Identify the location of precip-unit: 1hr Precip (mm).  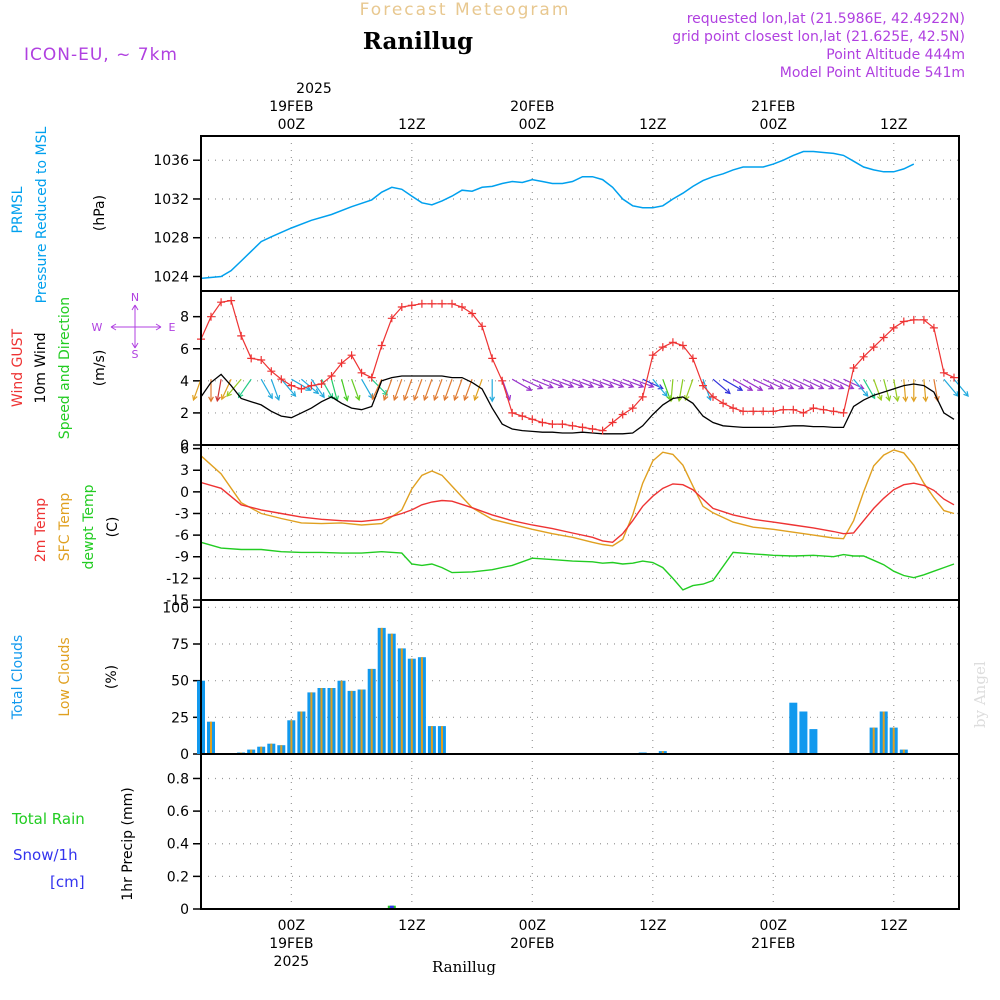
(128, 843).